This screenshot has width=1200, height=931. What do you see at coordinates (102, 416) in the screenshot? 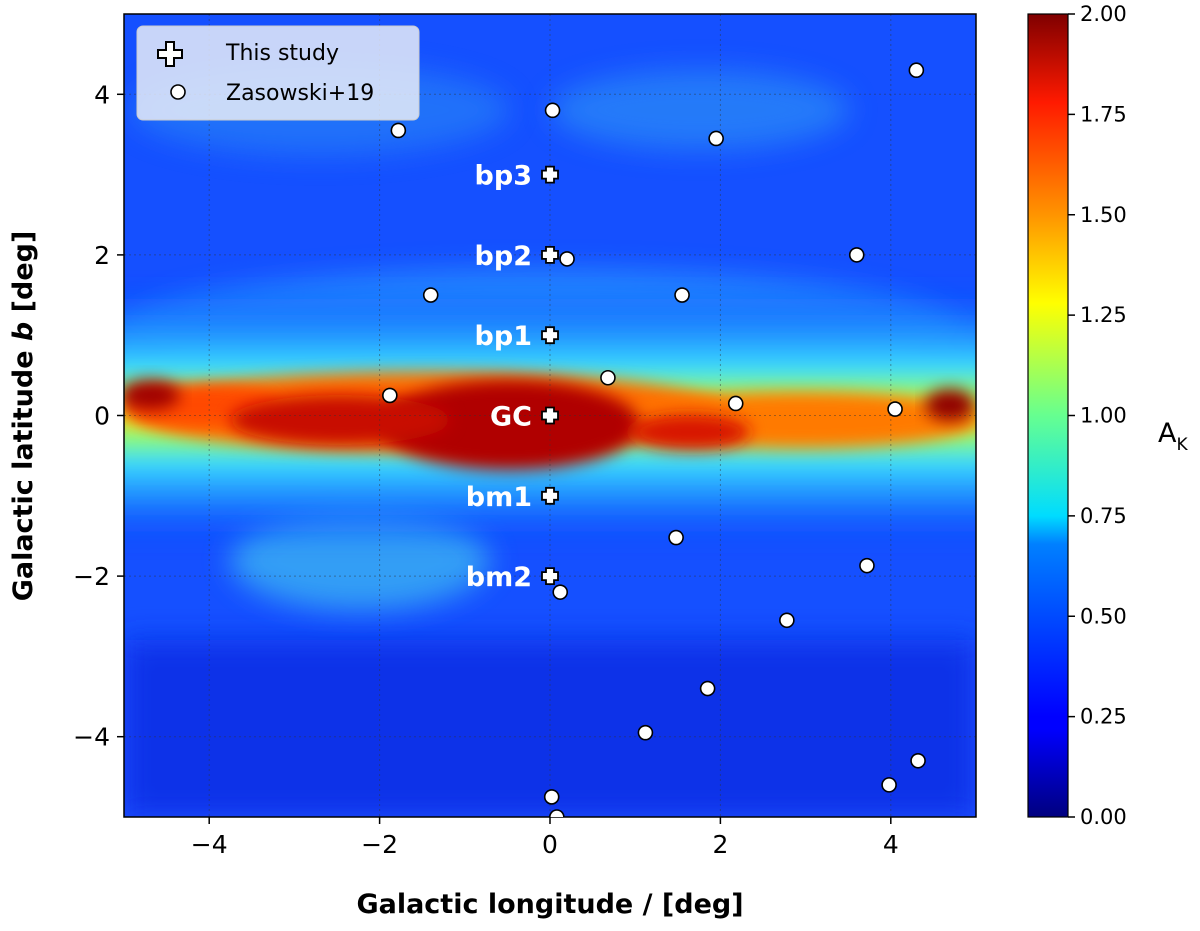
I see `y-tick-label-2: 0` at bounding box center [102, 416].